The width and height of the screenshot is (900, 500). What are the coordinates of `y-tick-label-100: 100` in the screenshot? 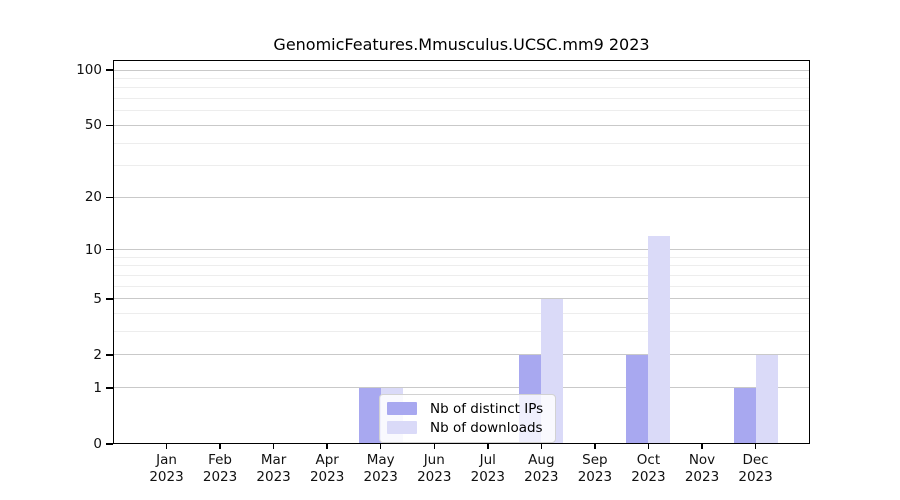 It's located at (89, 70).